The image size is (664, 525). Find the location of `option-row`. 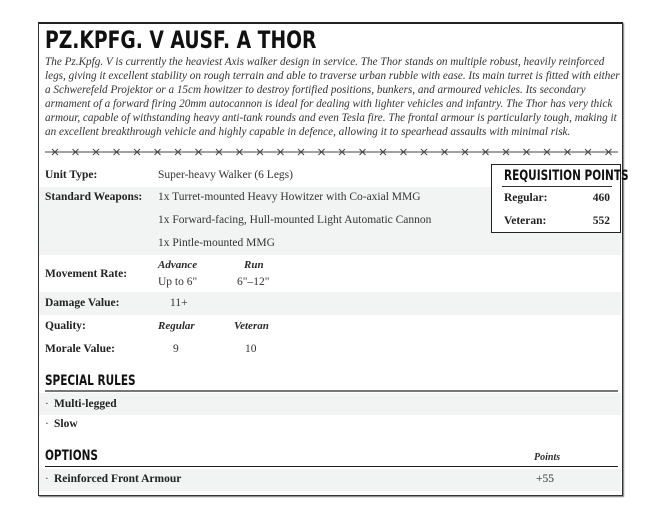

option-row is located at coordinates (330, 480).